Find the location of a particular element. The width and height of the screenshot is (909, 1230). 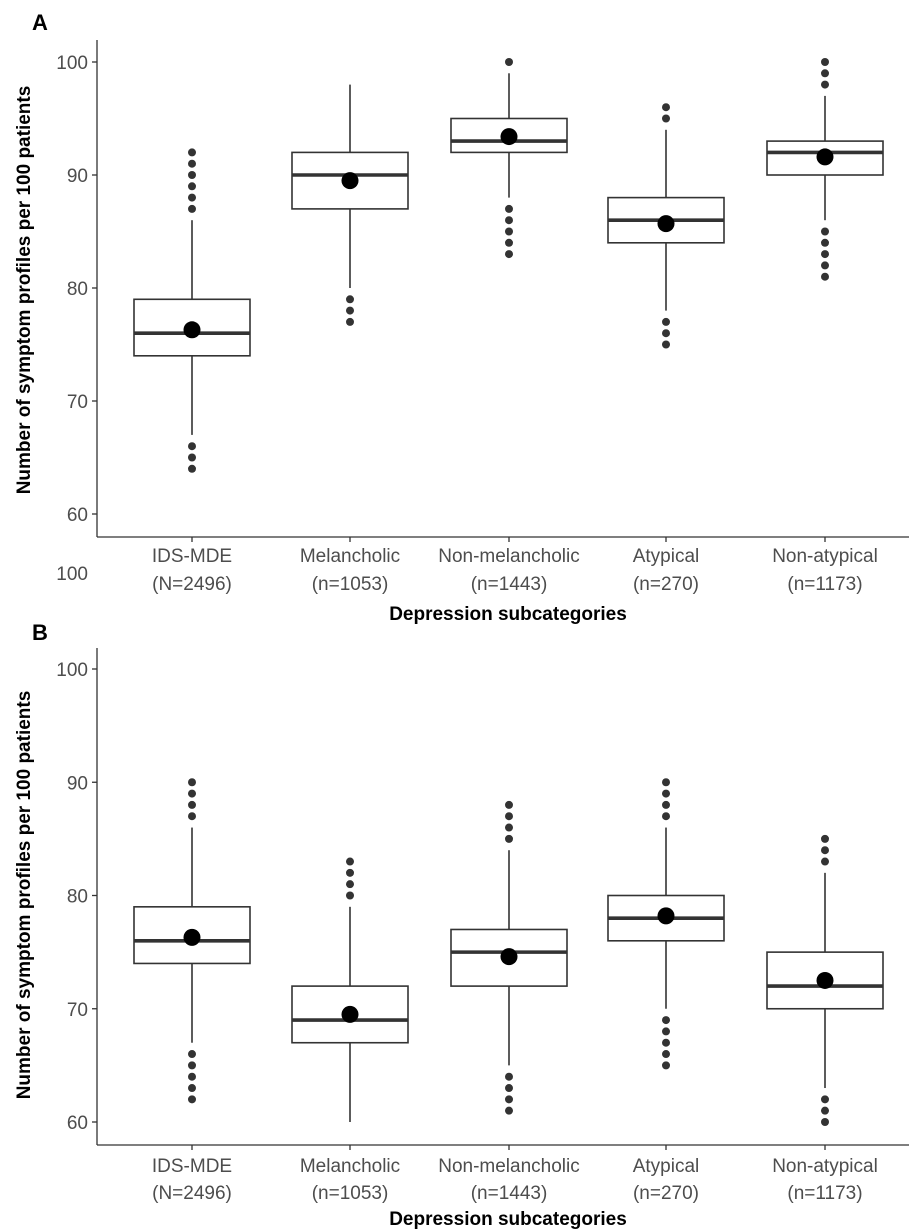

x-axis-label-b: Depression subcategories is located at coordinates (508, 1219).